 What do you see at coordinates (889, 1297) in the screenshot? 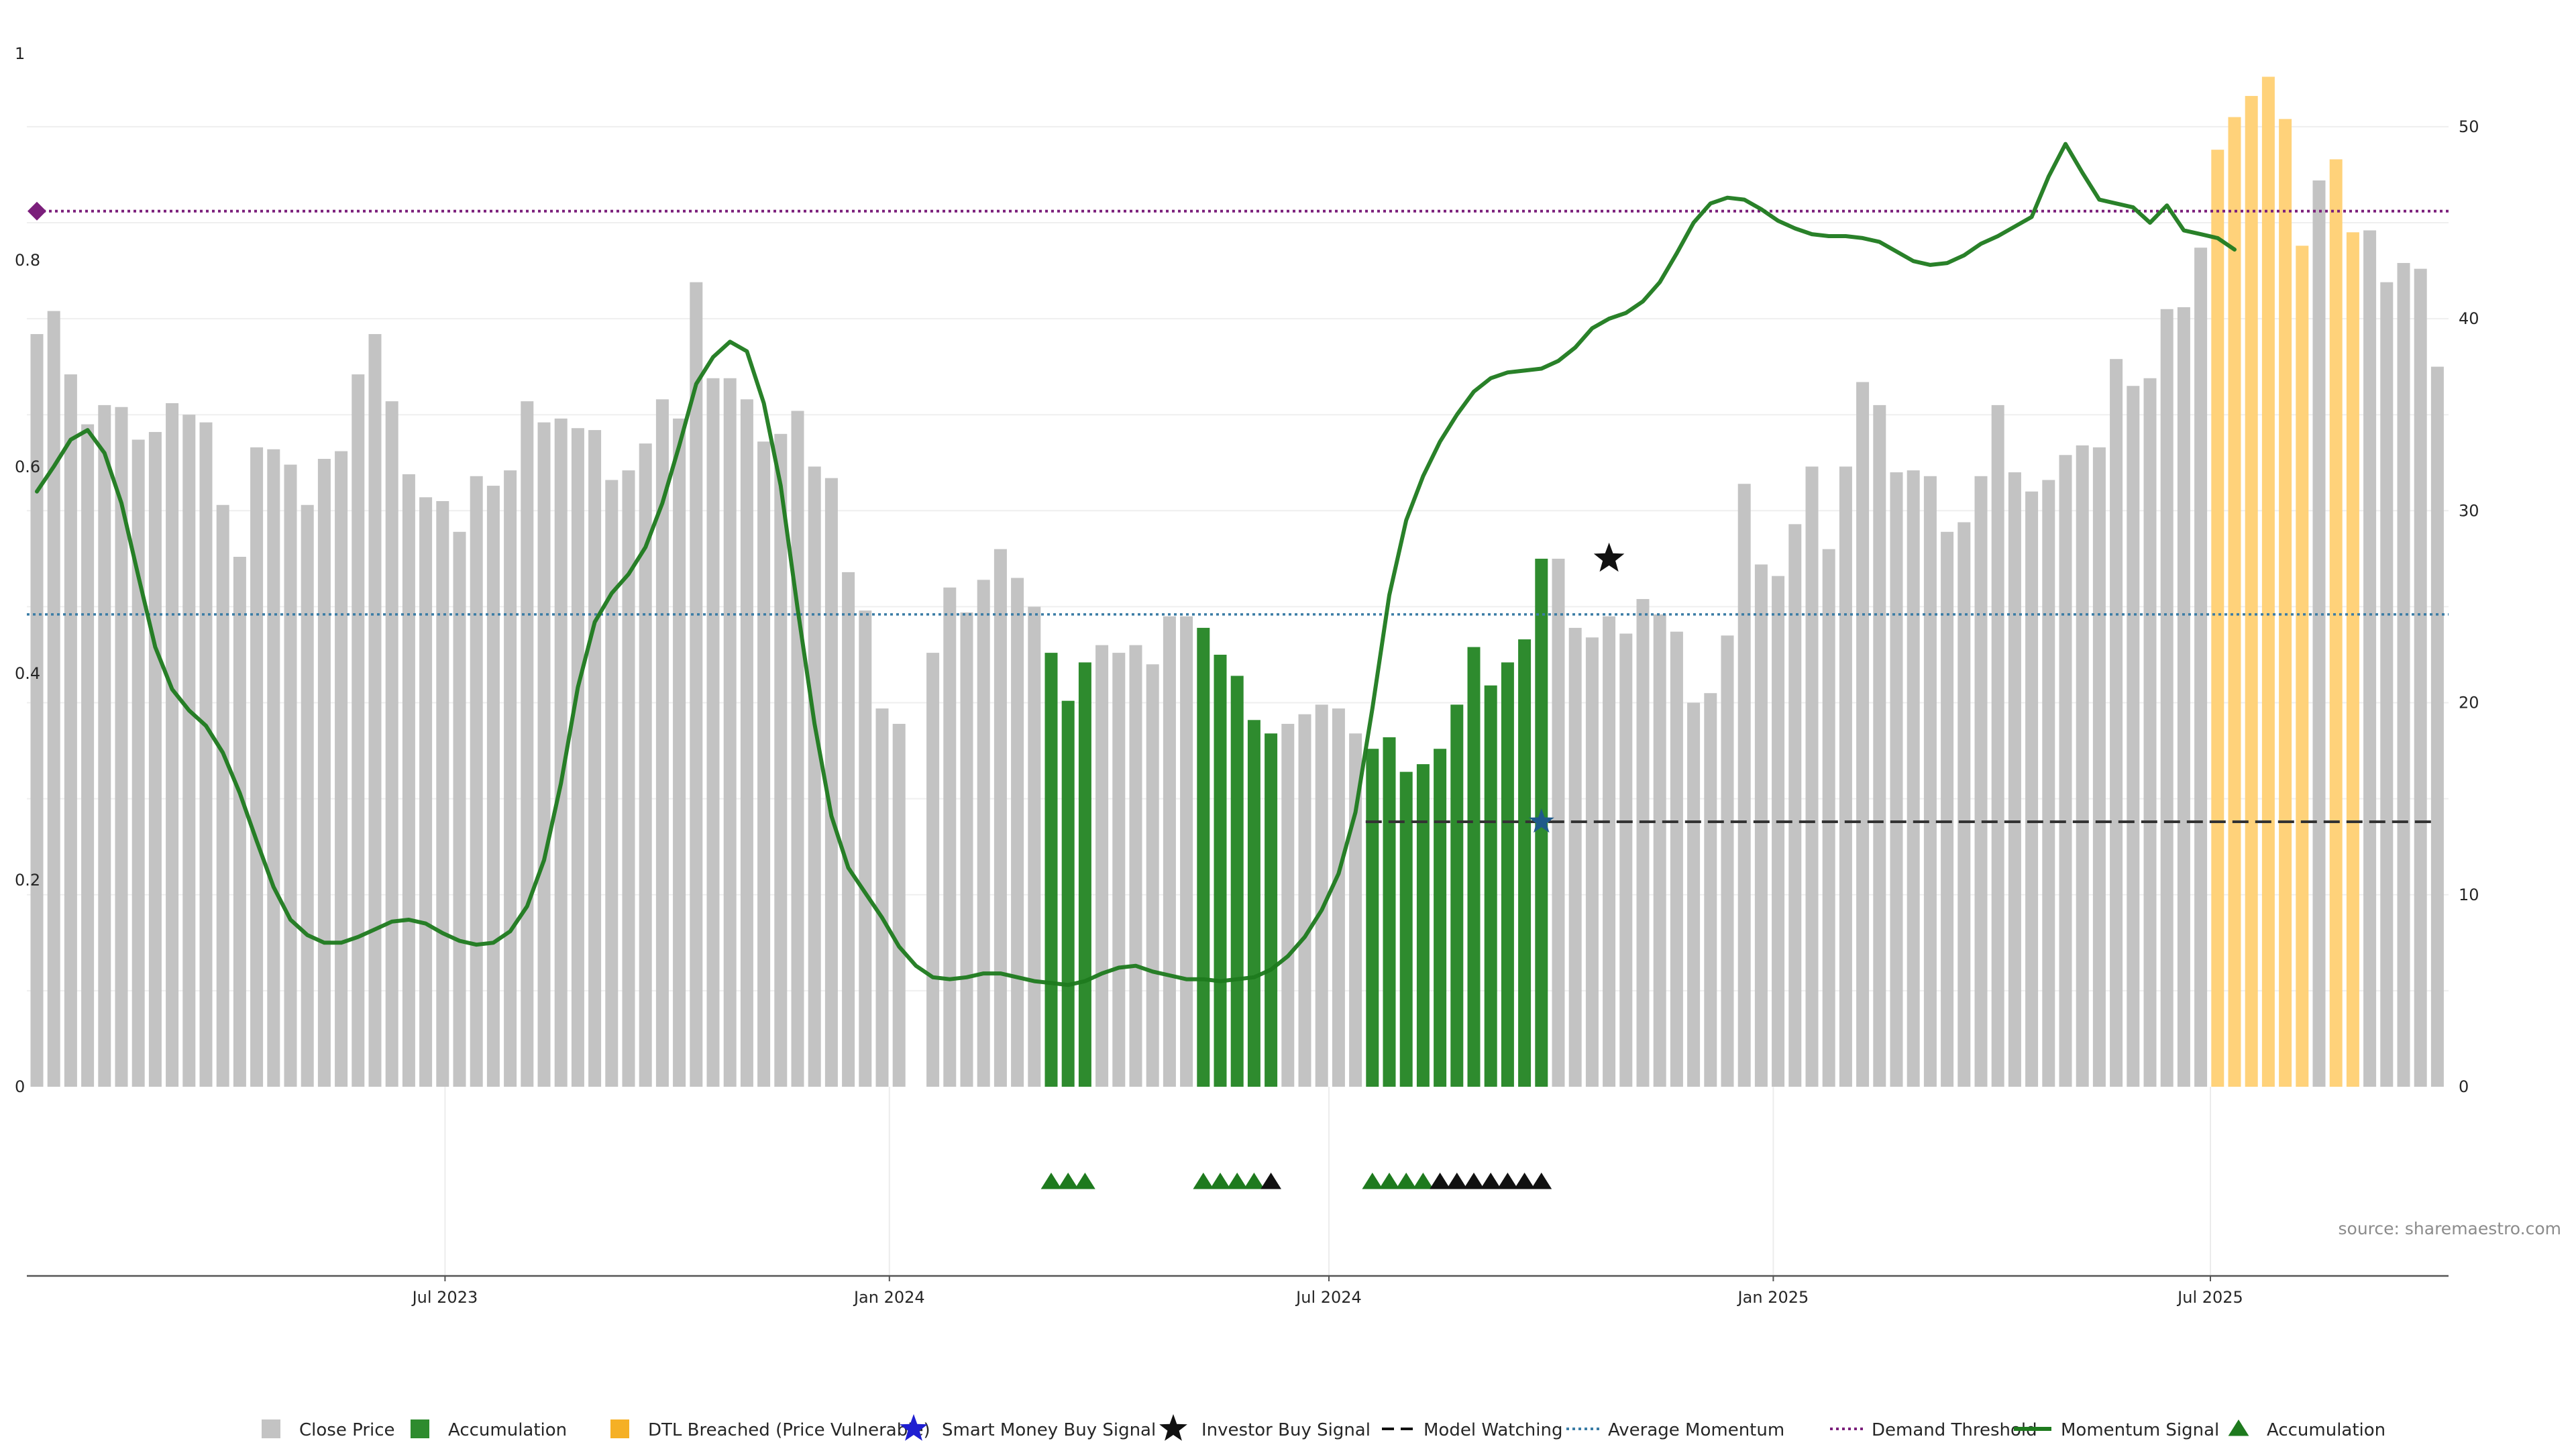
I see `x-tick-label: Jan 2024` at bounding box center [889, 1297].